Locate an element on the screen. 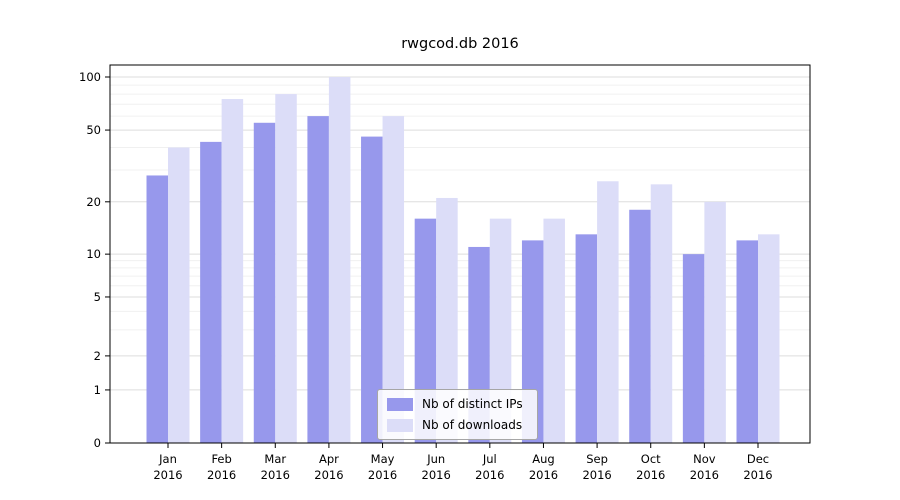 This screenshot has height=500, width=900. legend-item-distinct-ips: Nb of distinct IPs is located at coordinates (455, 404).